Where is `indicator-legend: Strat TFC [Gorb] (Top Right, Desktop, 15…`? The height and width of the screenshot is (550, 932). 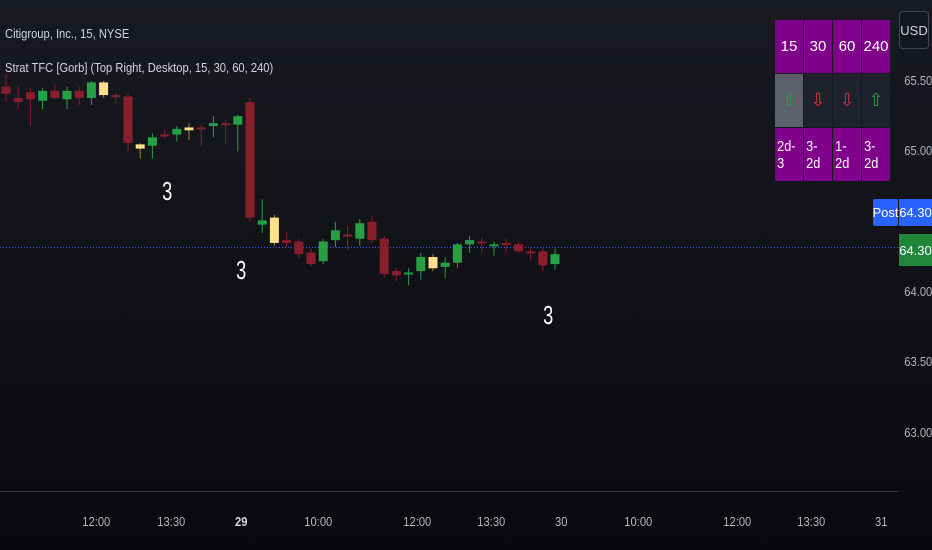 indicator-legend: Strat TFC [Gorb] (Top Right, Desktop, 15… is located at coordinates (139, 67).